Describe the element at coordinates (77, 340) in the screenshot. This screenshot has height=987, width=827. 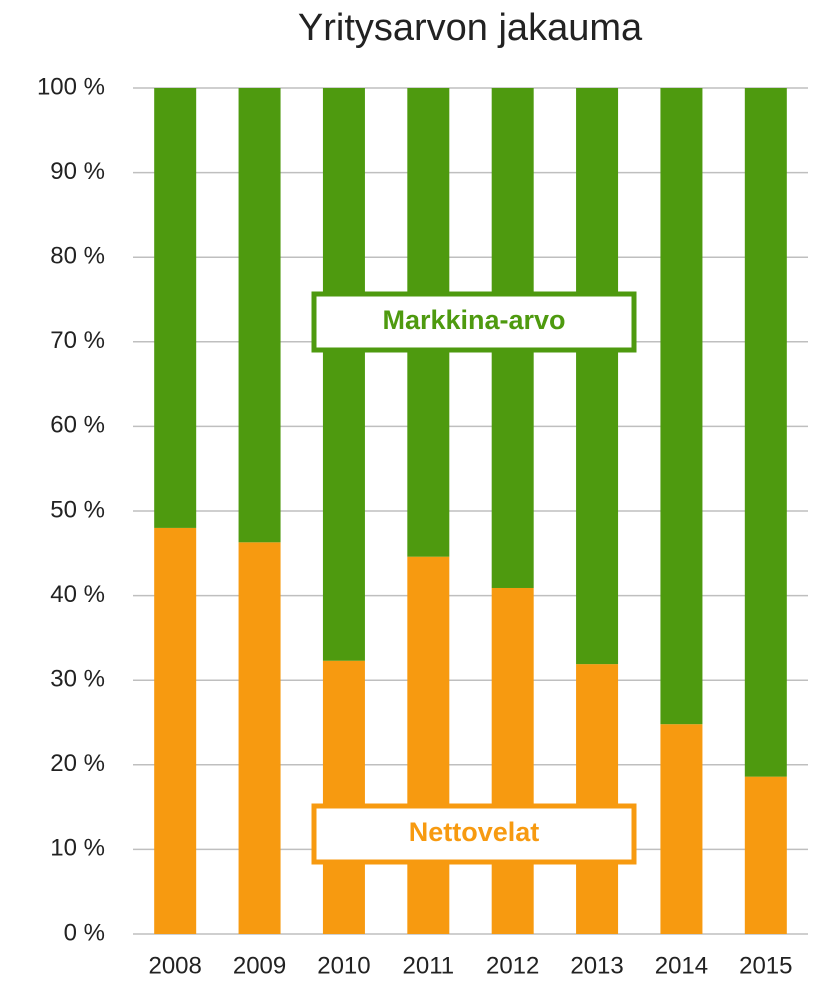
I see `y-tick-label: 70 %` at that location.